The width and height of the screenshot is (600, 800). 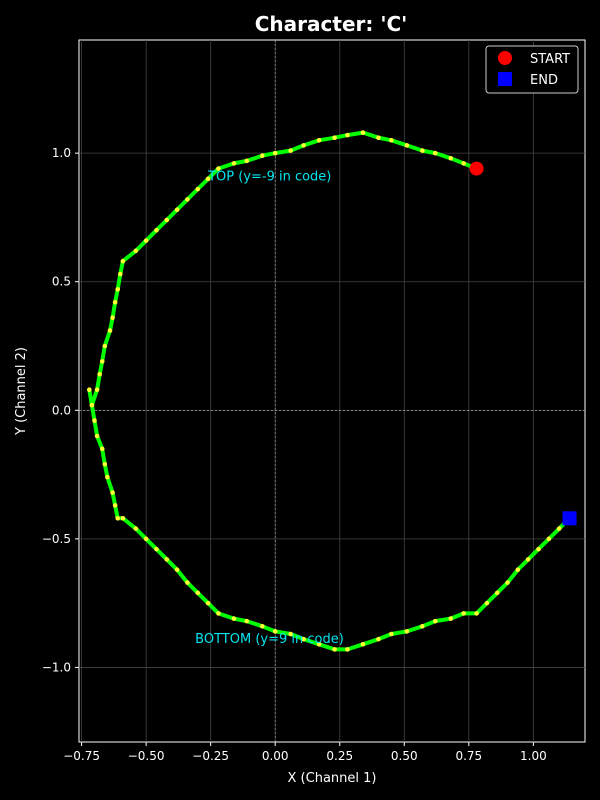 What do you see at coordinates (275, 756) in the screenshot?
I see `x-tick-label: 0.00` at bounding box center [275, 756].